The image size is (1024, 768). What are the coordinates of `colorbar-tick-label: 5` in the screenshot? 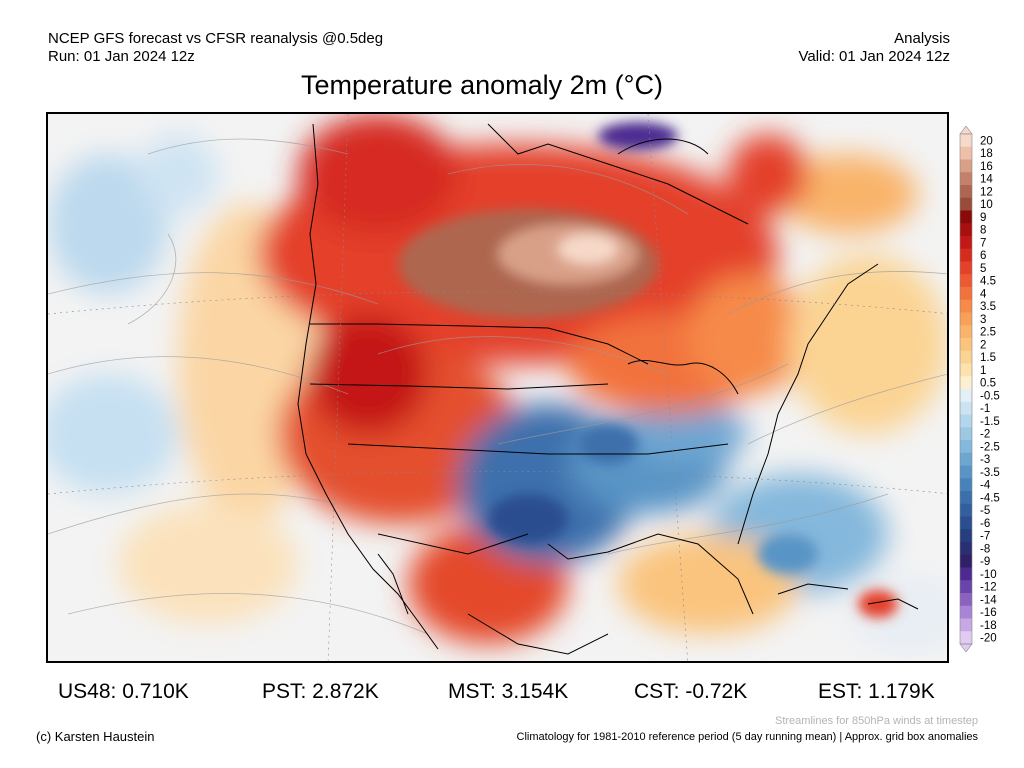 It's located at (983, 269).